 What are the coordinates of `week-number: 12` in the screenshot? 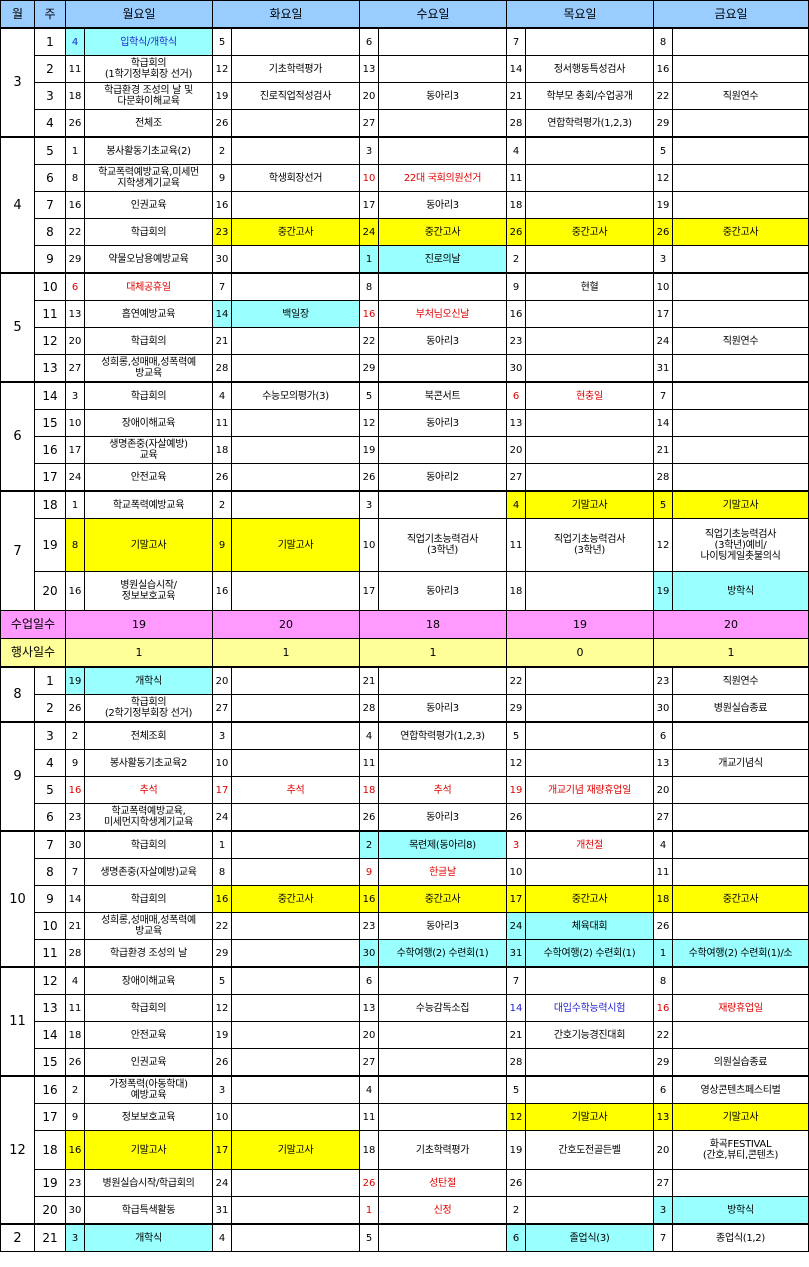 It's located at (50, 980).